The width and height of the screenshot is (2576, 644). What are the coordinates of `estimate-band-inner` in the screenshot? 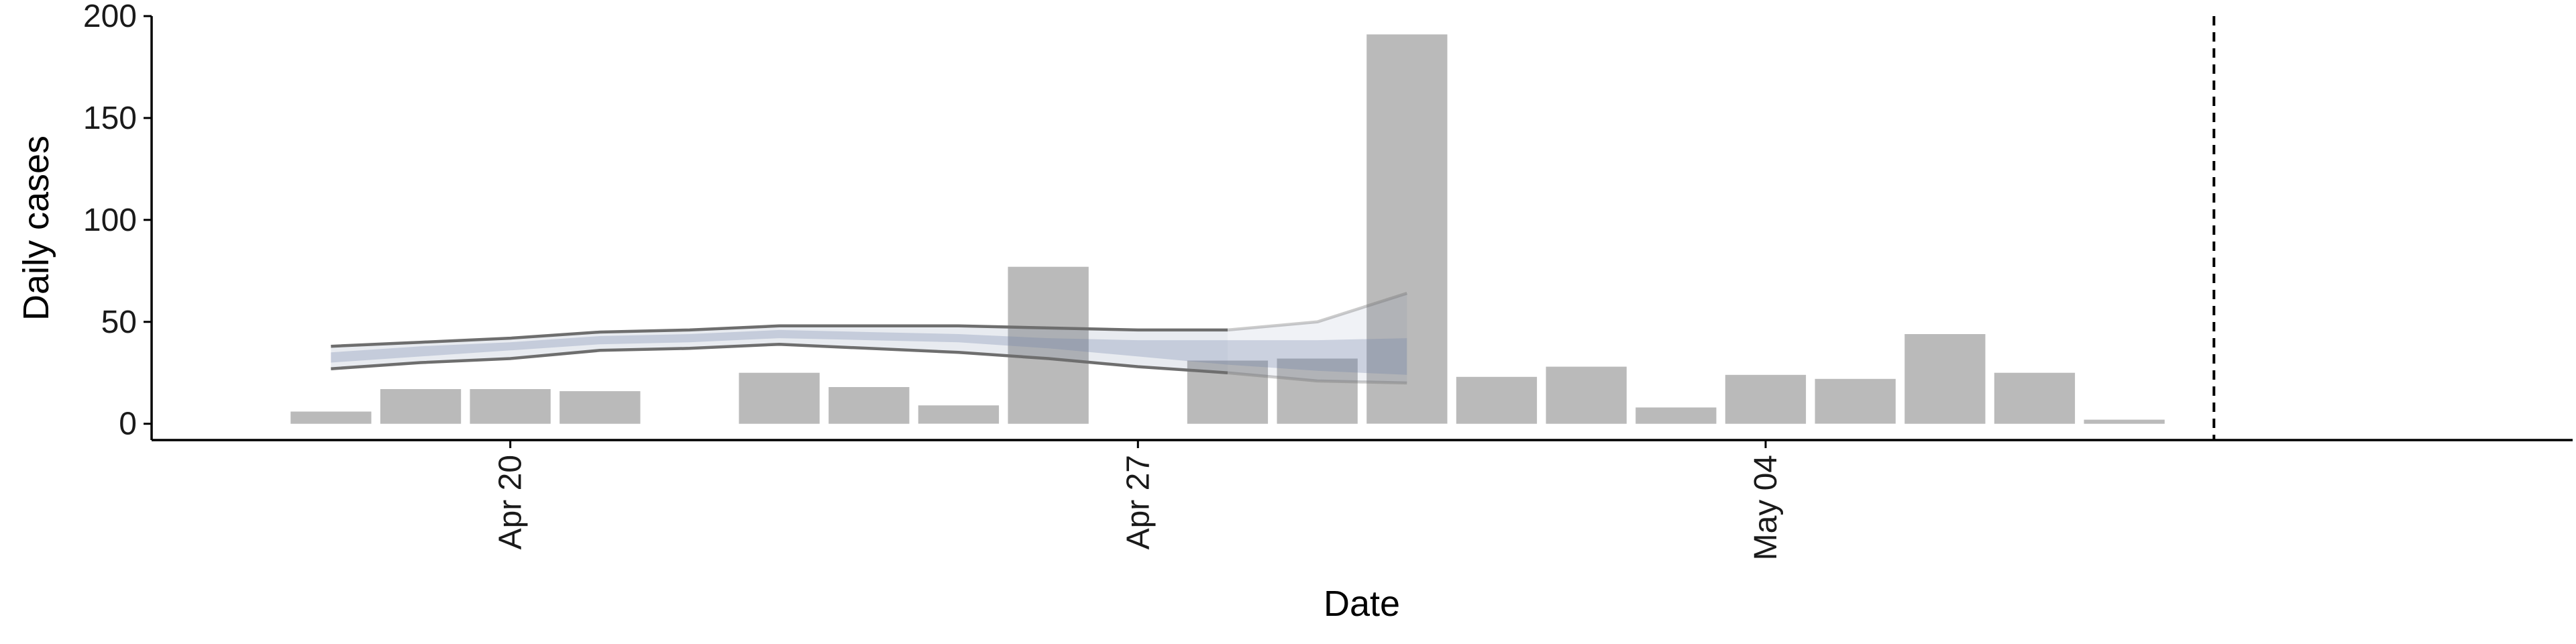 It's located at (869, 352).